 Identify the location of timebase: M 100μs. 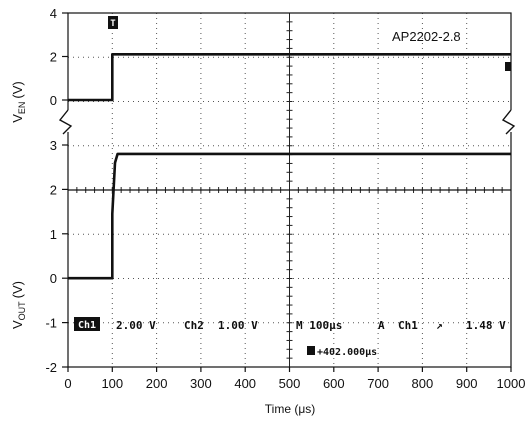
(319, 325).